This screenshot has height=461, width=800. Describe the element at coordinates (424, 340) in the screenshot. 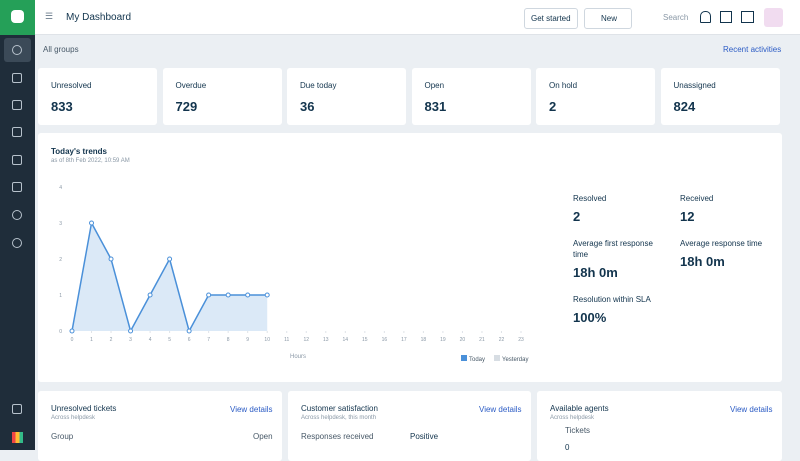

I see `x-tick-label: 18` at that location.